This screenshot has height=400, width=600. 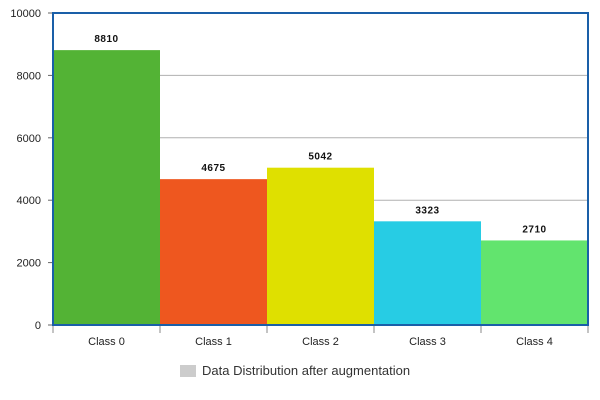 What do you see at coordinates (534, 229) in the screenshot?
I see `data-label: 2710` at bounding box center [534, 229].